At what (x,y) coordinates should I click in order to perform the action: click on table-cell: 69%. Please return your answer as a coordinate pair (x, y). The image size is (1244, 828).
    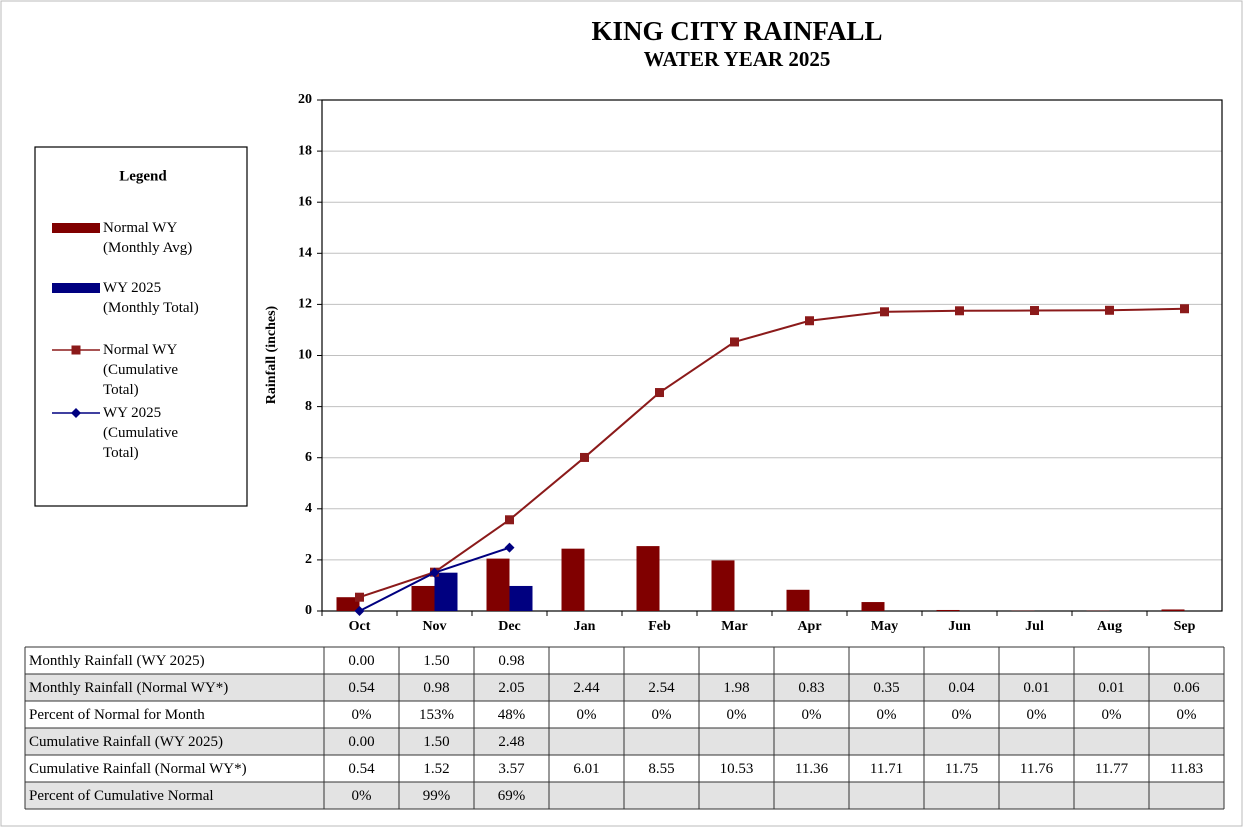
    Looking at the image, I should click on (512, 796).